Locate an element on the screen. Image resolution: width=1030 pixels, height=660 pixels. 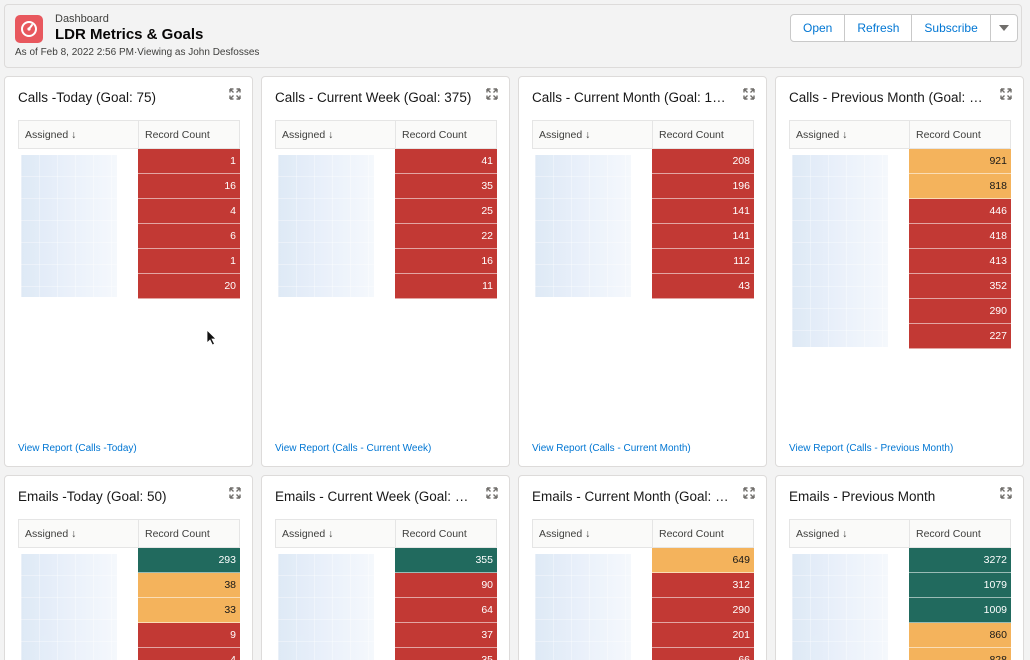
table-body: 3272 1079 1009 860 828 is located at coordinates (900, 604).